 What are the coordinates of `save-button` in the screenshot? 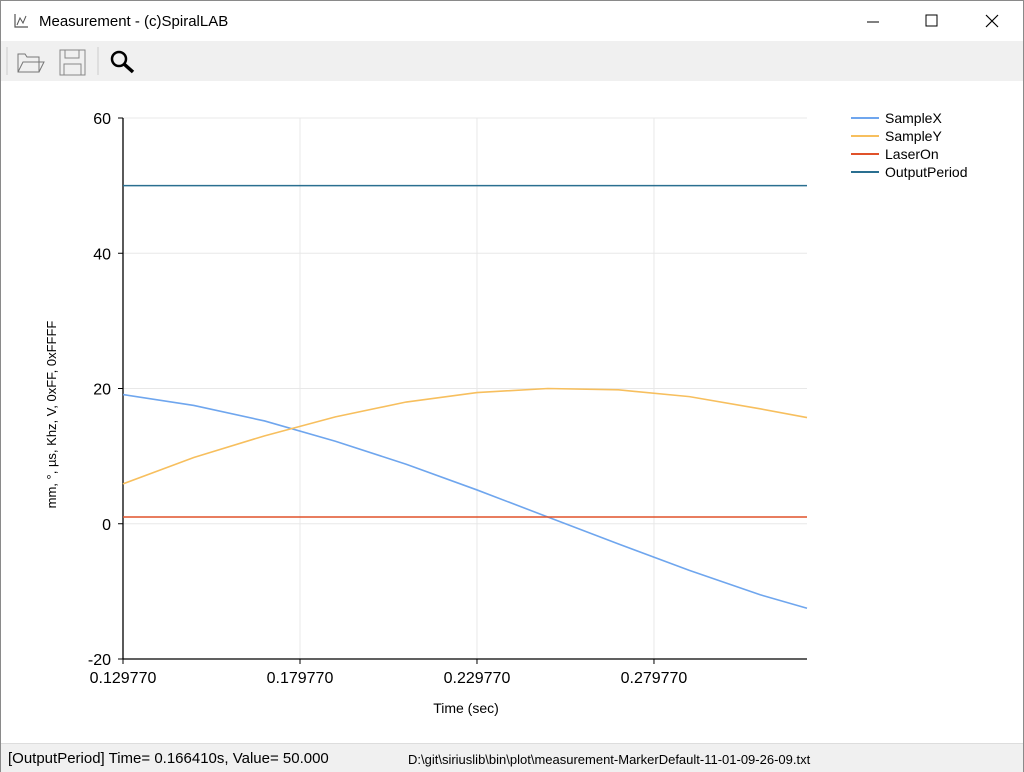 It's located at (72, 62).